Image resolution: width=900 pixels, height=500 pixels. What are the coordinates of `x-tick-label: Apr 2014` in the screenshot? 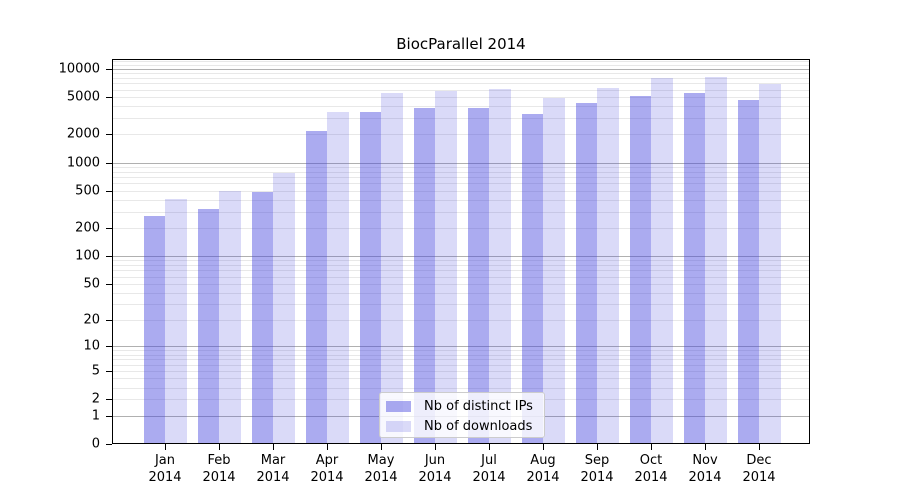 It's located at (327, 469).